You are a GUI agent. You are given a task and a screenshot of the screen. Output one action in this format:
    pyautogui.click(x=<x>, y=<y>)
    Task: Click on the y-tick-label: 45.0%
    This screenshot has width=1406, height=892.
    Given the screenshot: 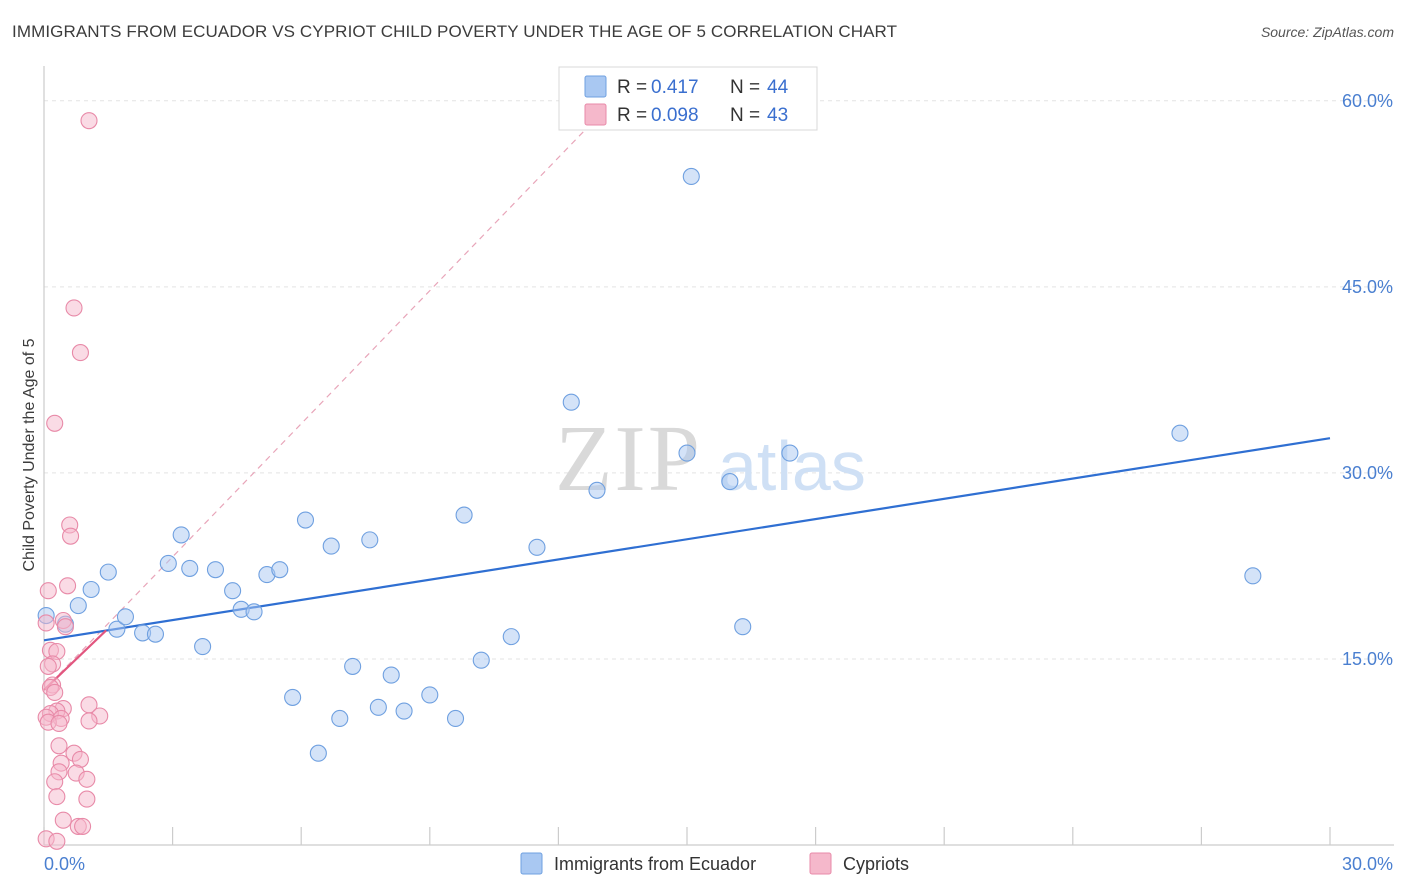 What is the action you would take?
    pyautogui.click(x=1367, y=287)
    